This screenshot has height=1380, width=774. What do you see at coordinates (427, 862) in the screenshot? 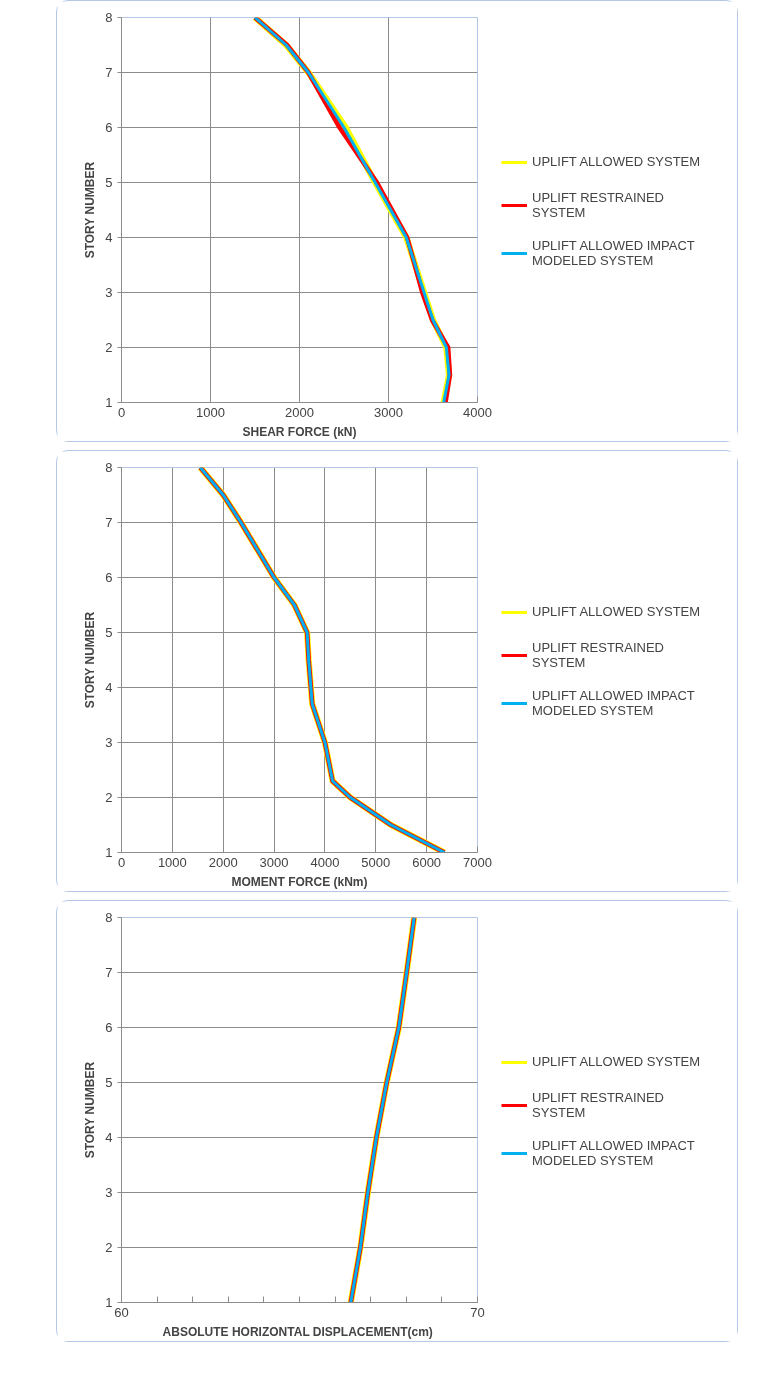
I see `x-tick-label: 6000` at bounding box center [427, 862].